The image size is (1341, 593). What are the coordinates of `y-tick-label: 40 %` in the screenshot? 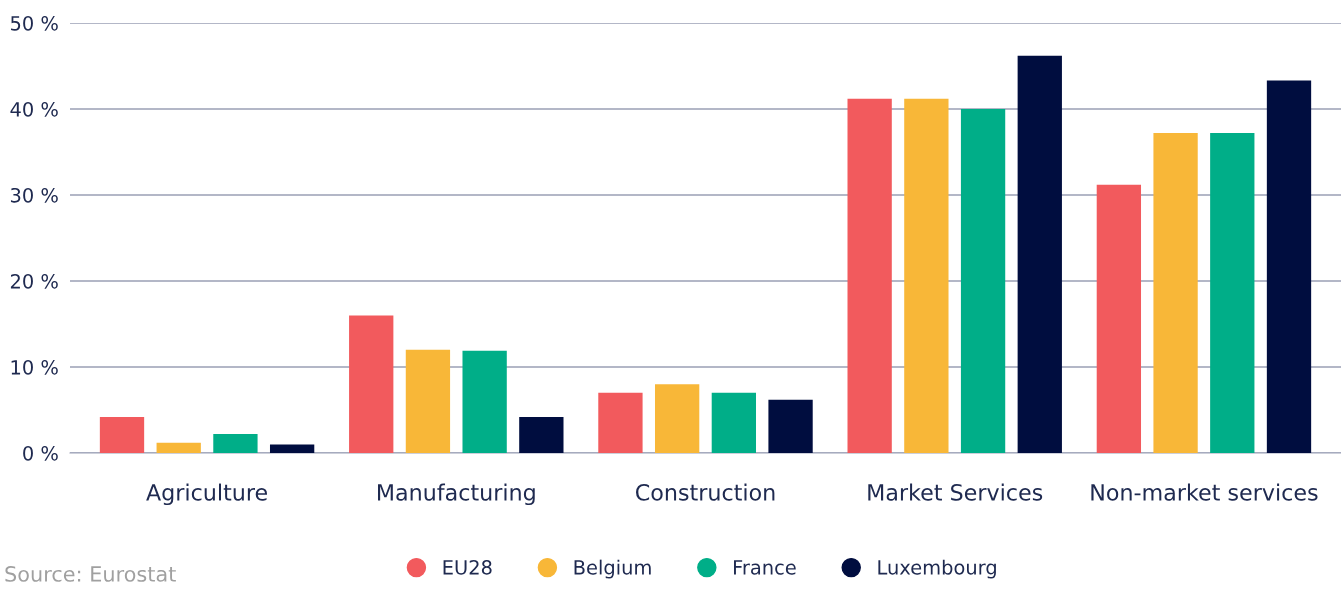 It's located at (34, 109).